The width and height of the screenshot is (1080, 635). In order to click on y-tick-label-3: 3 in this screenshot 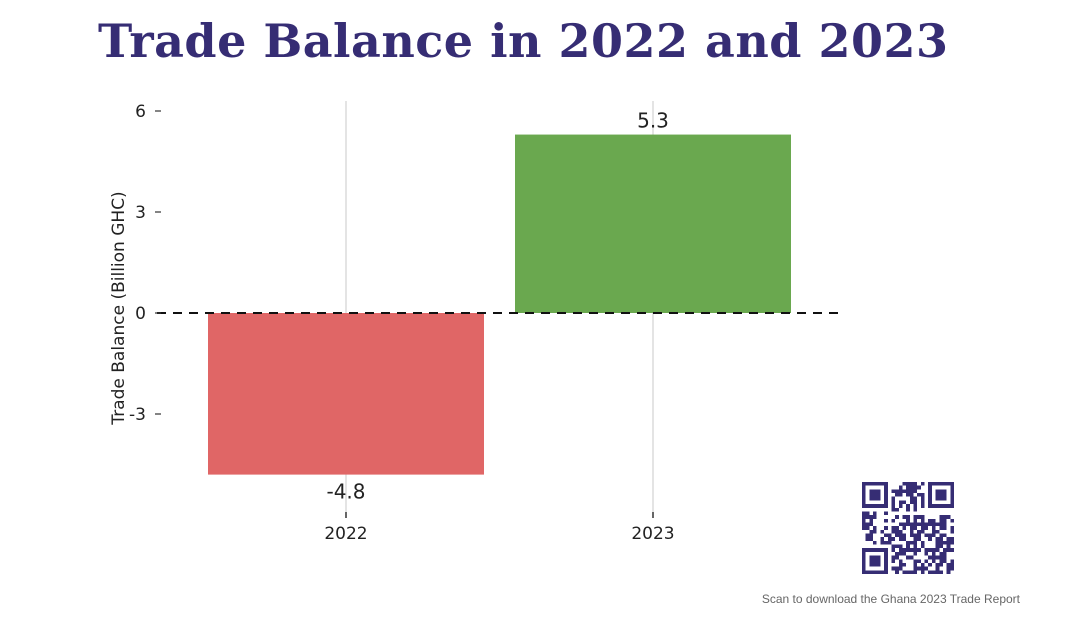, I will do `click(140, 213)`.